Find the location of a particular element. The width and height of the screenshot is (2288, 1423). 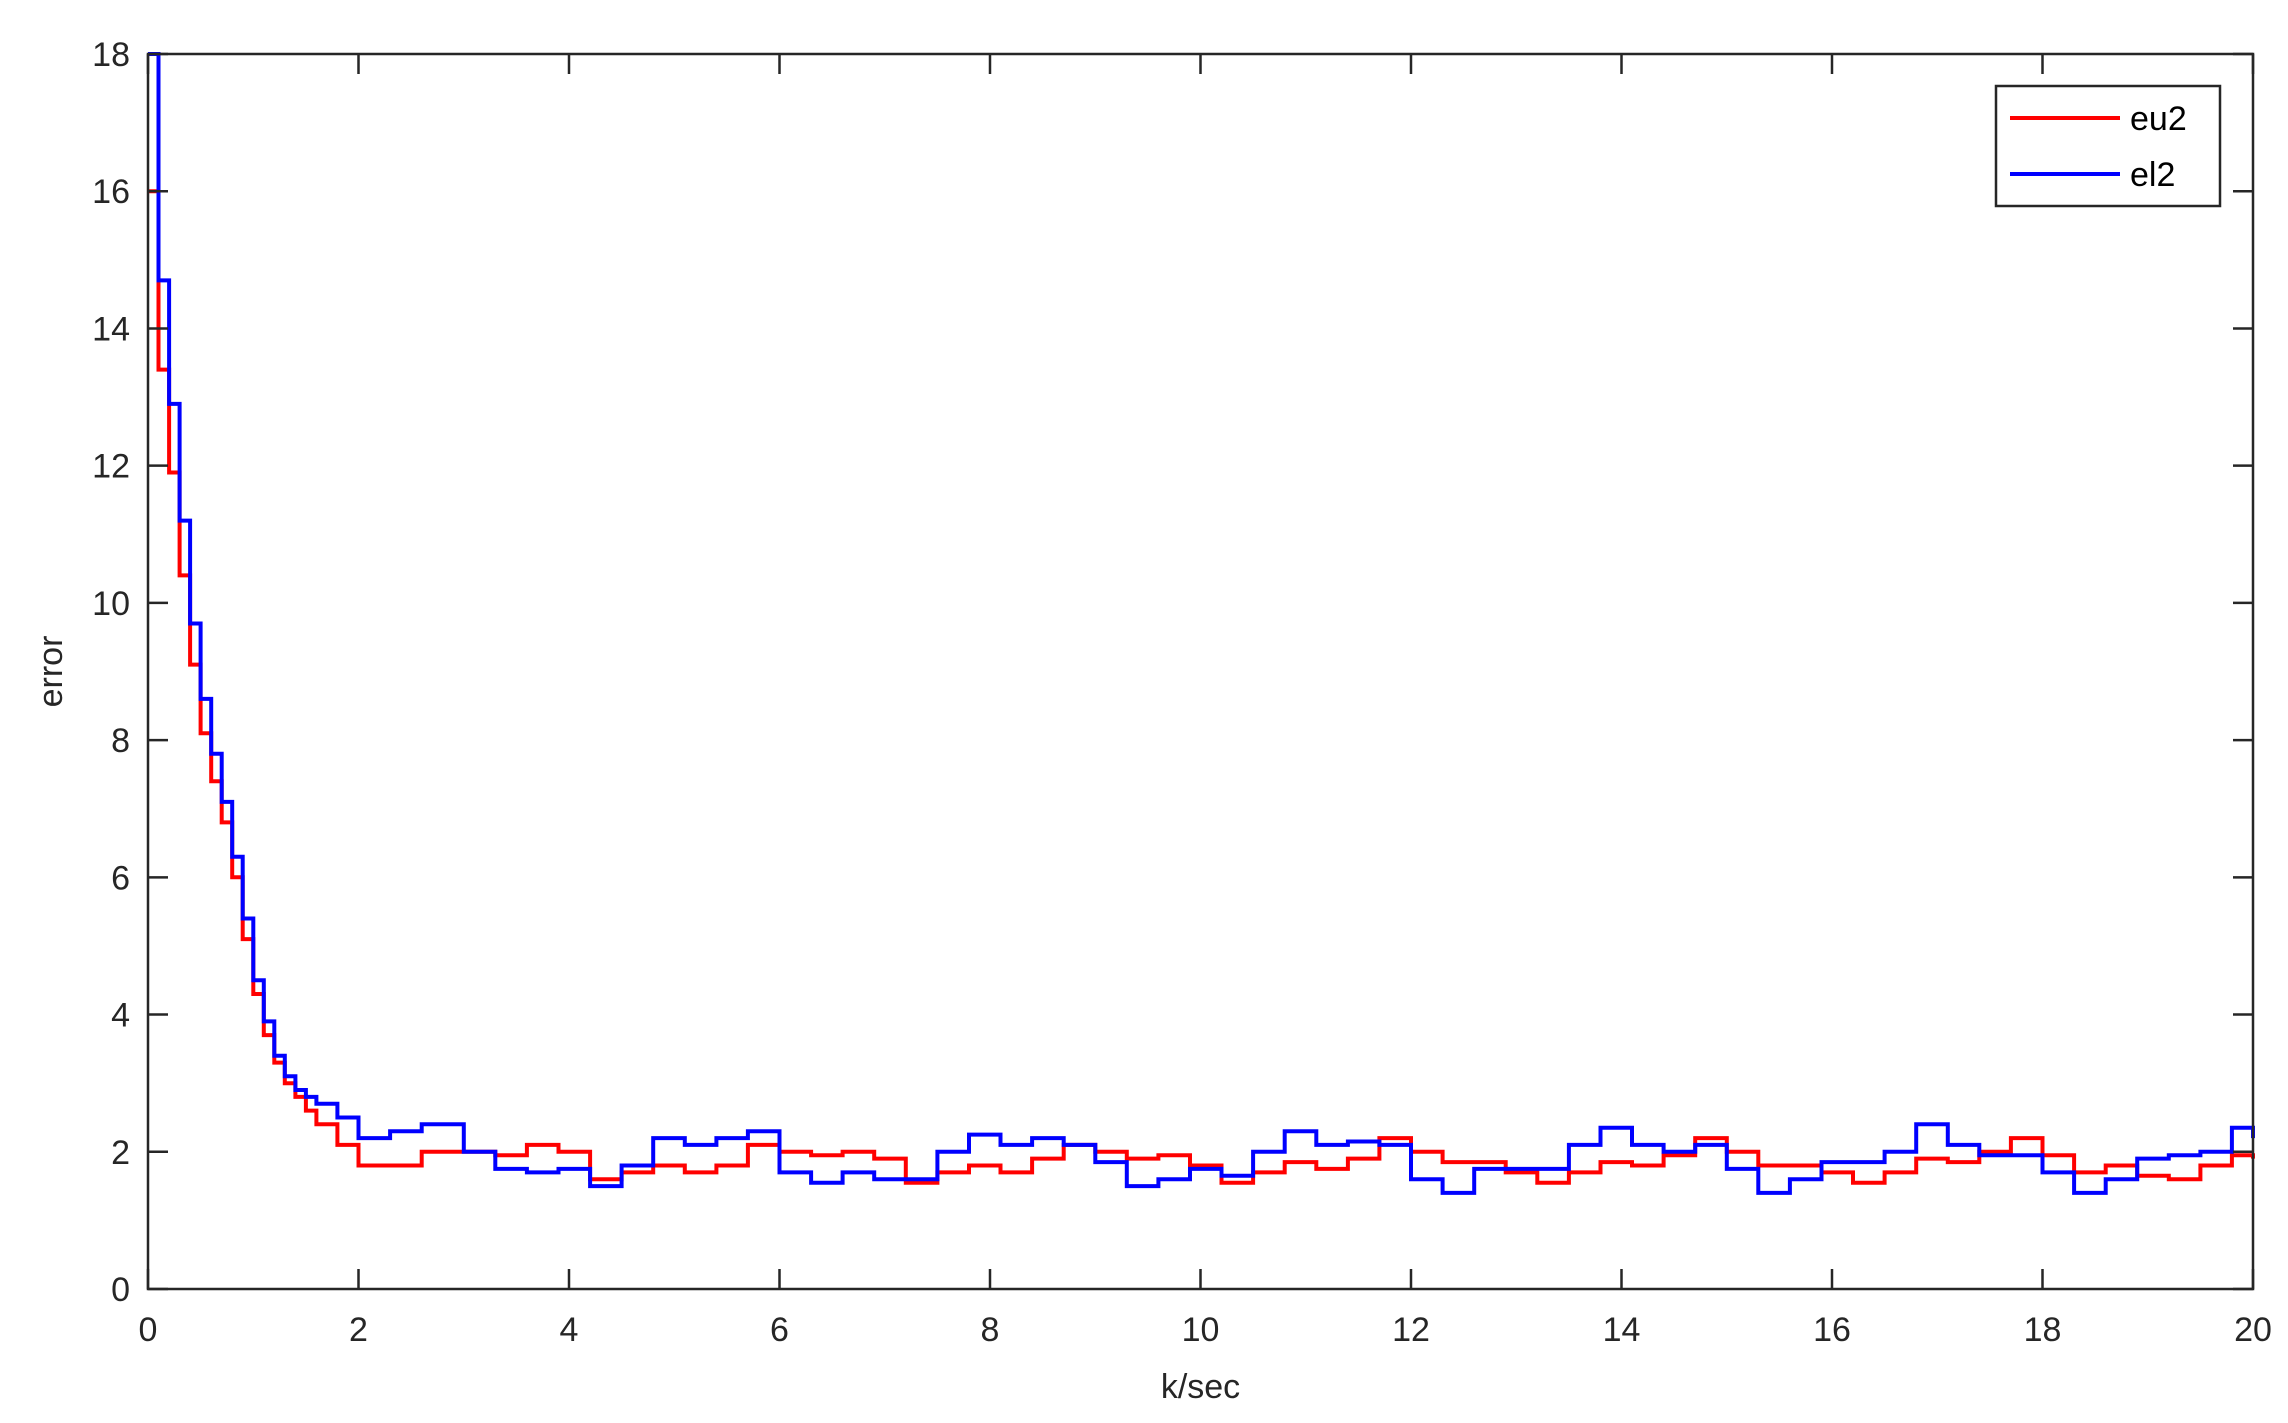

y-tick-label: 6 is located at coordinates (120, 878).